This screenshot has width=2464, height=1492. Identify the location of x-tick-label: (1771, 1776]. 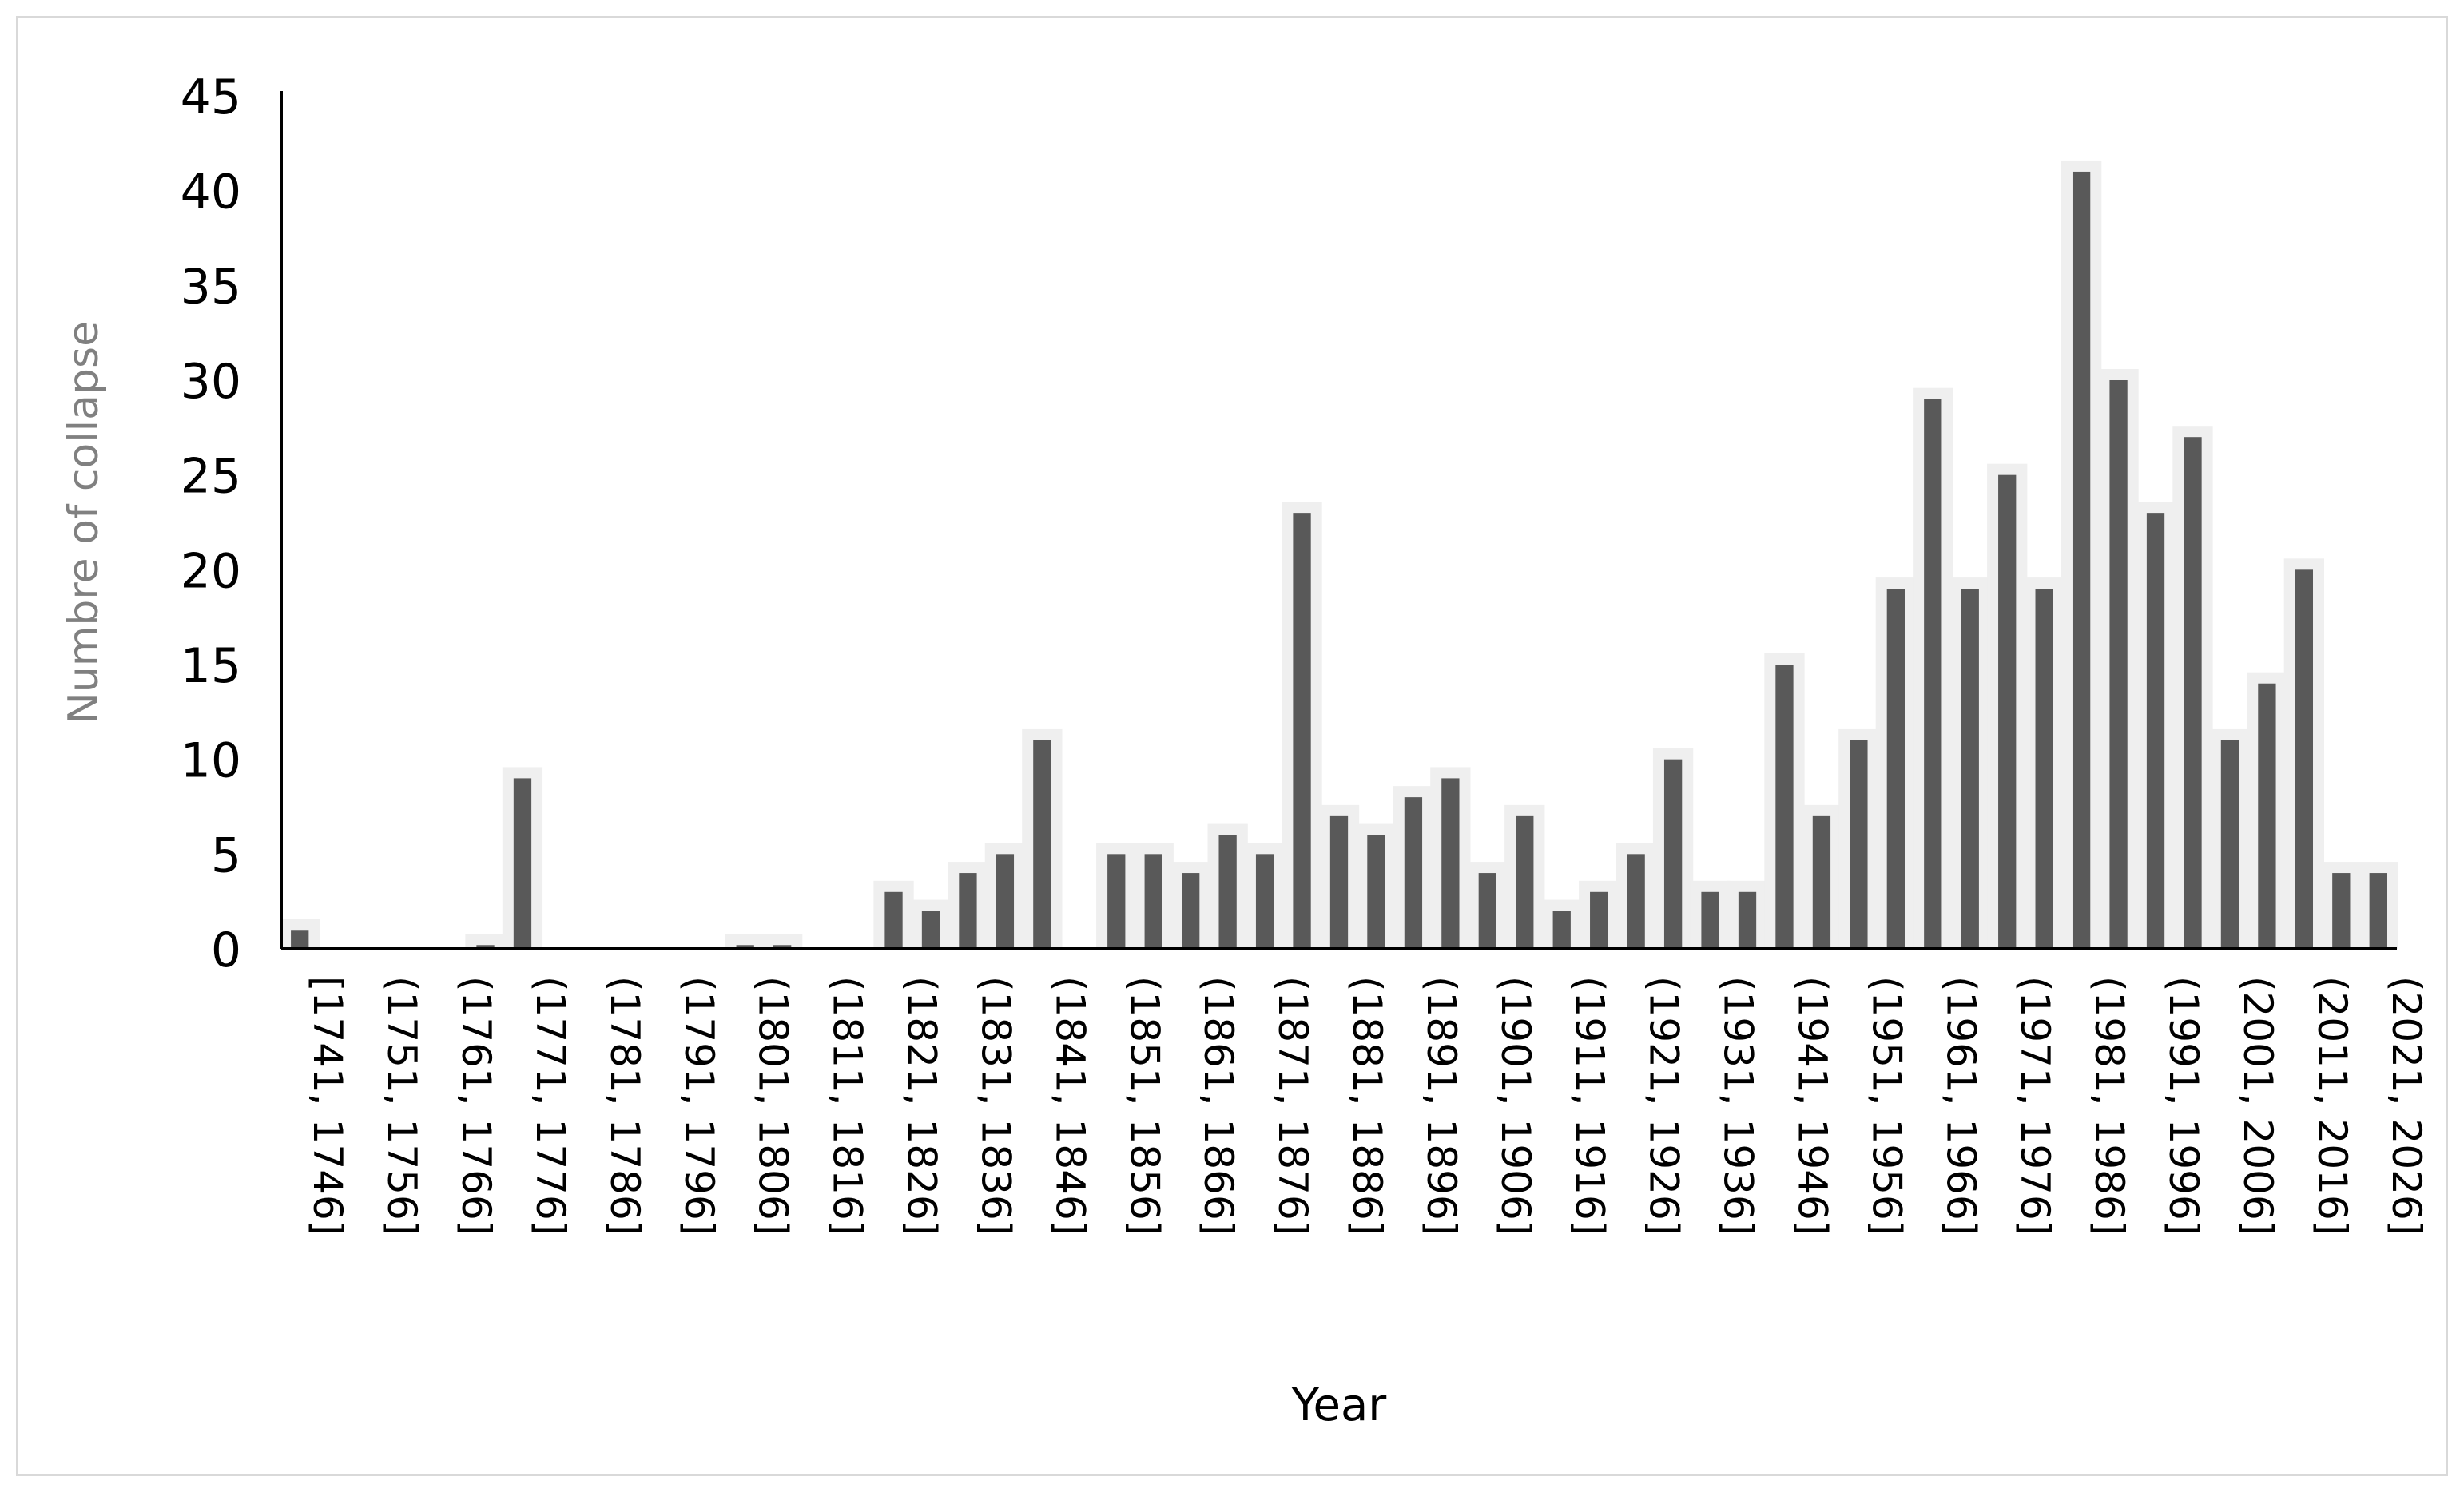
(550, 1106).